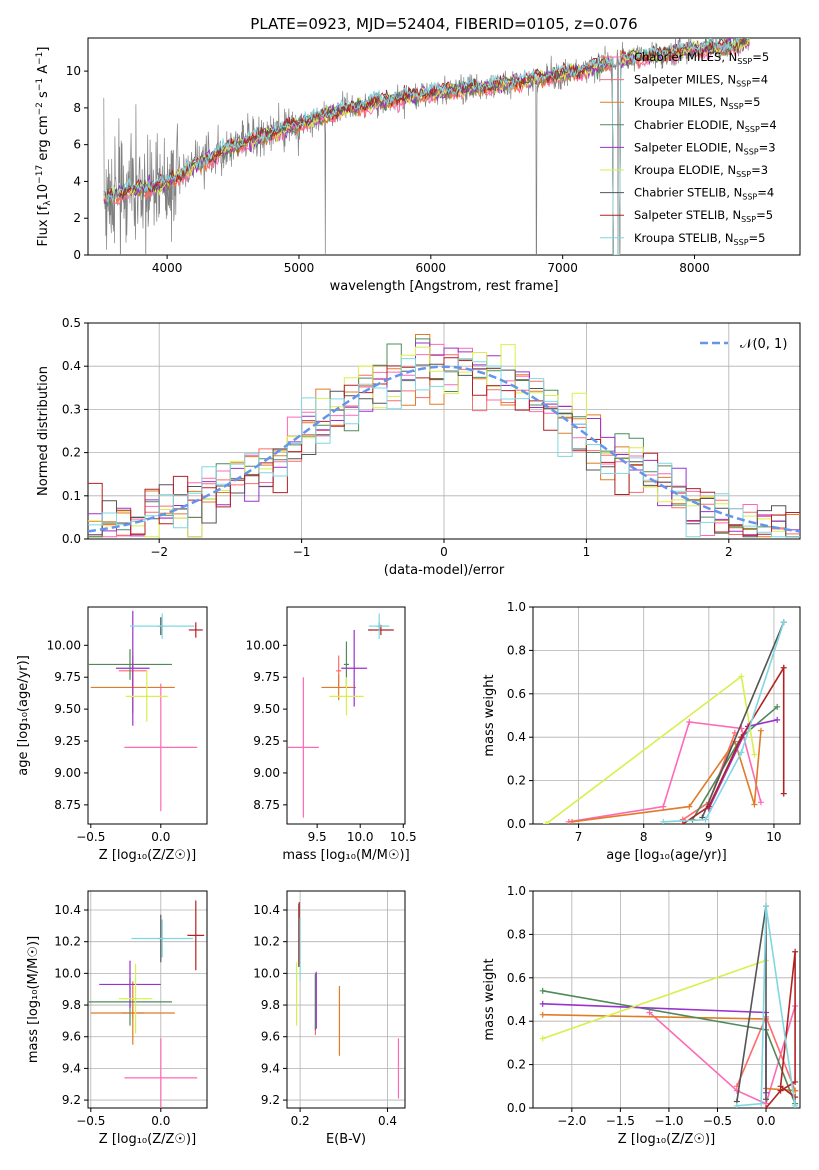  Describe the element at coordinates (302, 552) in the screenshot. I see `x-tick-label: −1` at that location.